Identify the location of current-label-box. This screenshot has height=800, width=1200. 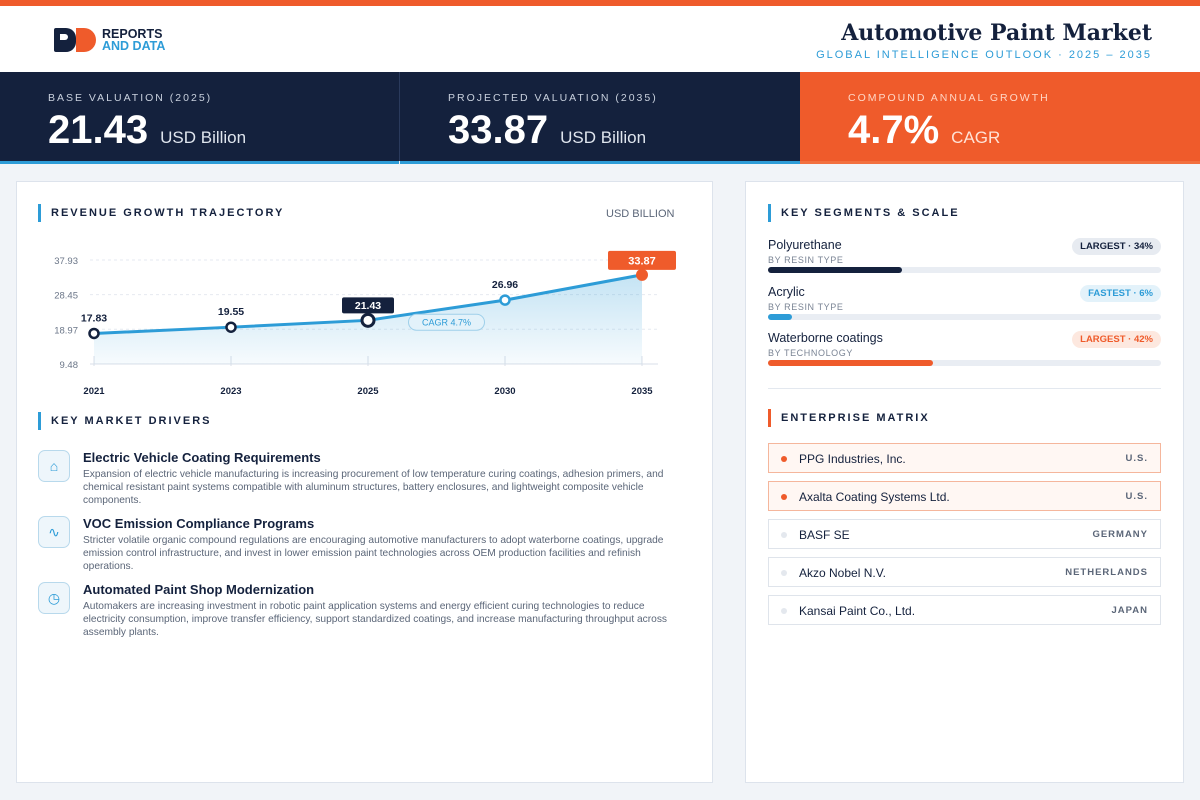
(368, 305).